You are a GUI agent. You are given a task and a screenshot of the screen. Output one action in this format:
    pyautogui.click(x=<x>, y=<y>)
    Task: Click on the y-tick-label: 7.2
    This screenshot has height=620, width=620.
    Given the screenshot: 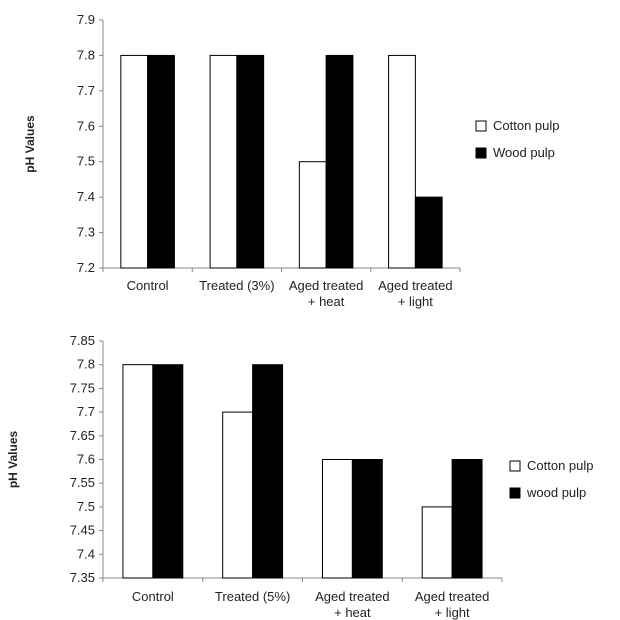 What is the action you would take?
    pyautogui.click(x=86, y=267)
    